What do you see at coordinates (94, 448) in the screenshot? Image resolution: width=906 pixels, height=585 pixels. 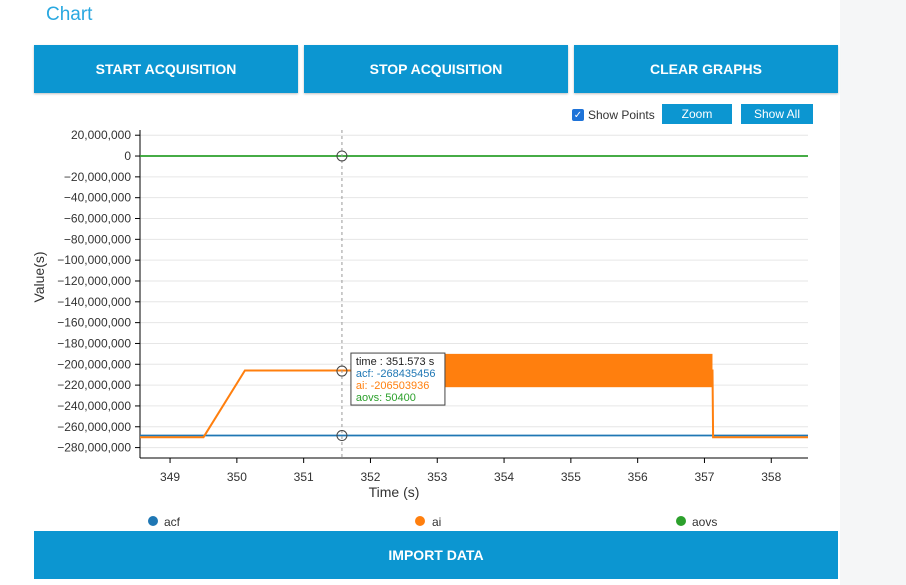 I see `y-tick-label: −280,000,000` at bounding box center [94, 448].